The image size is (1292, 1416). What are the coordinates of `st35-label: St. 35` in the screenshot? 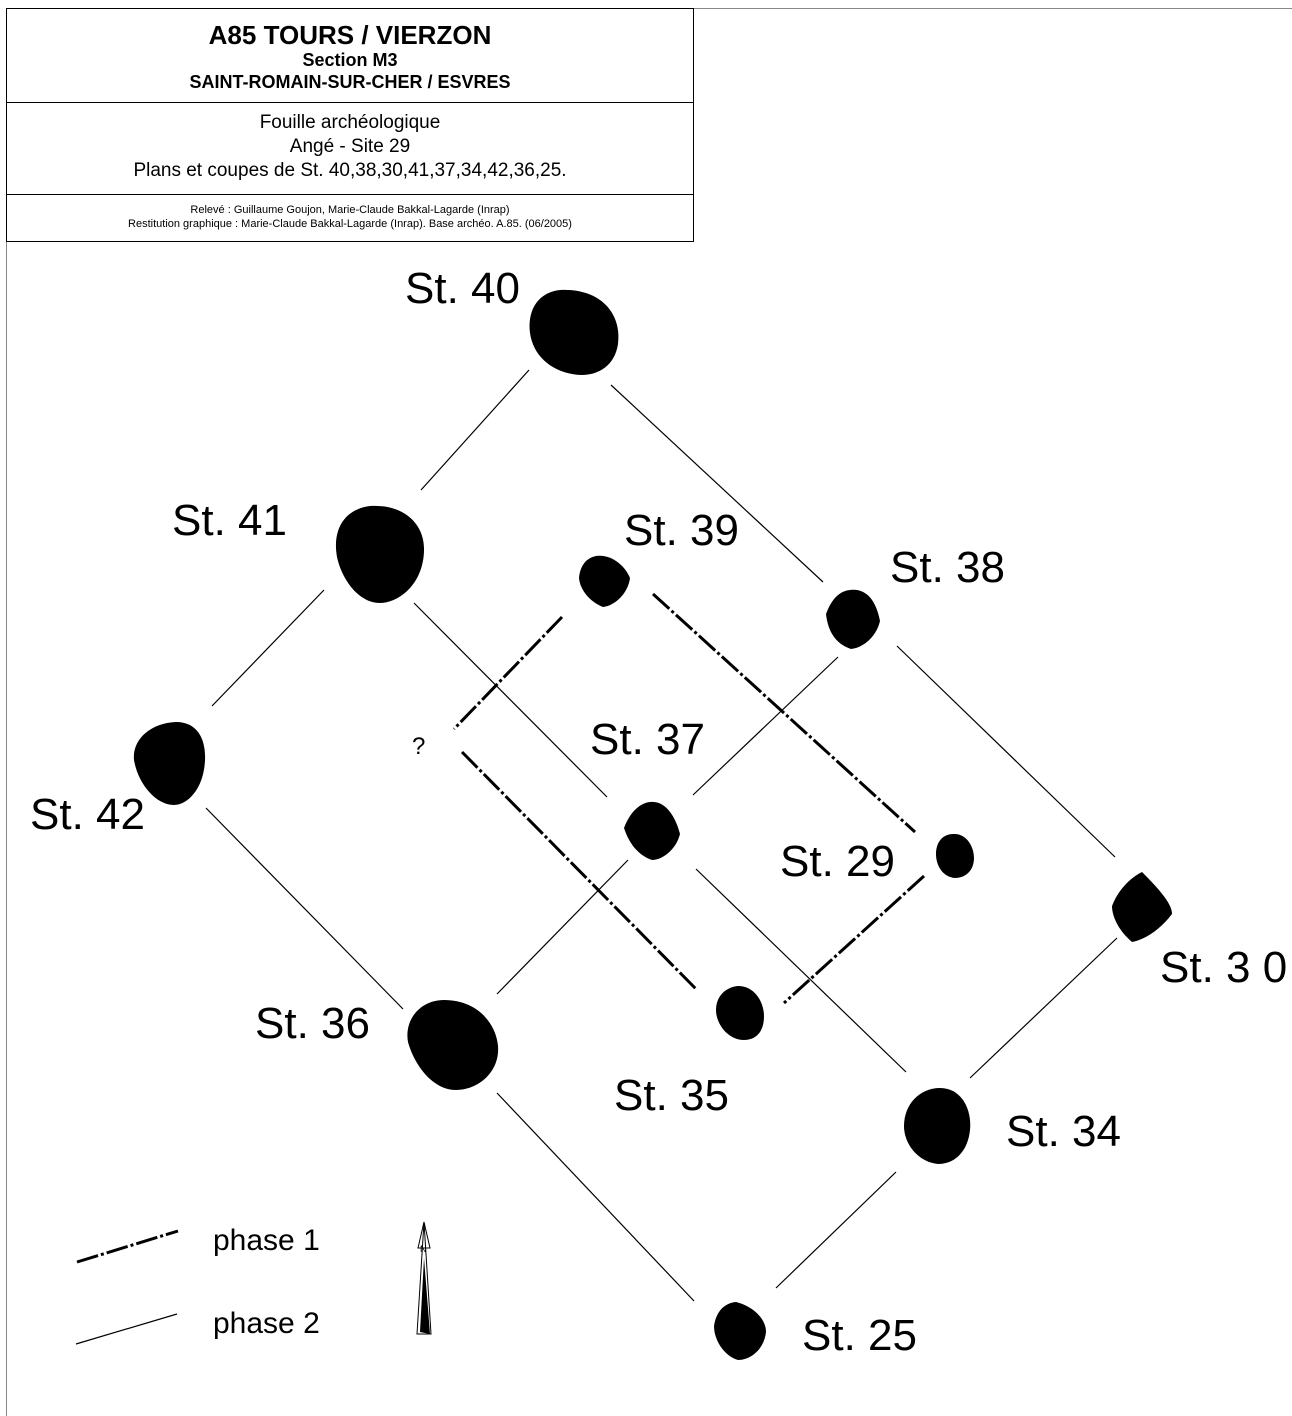 It's located at (671, 1095).